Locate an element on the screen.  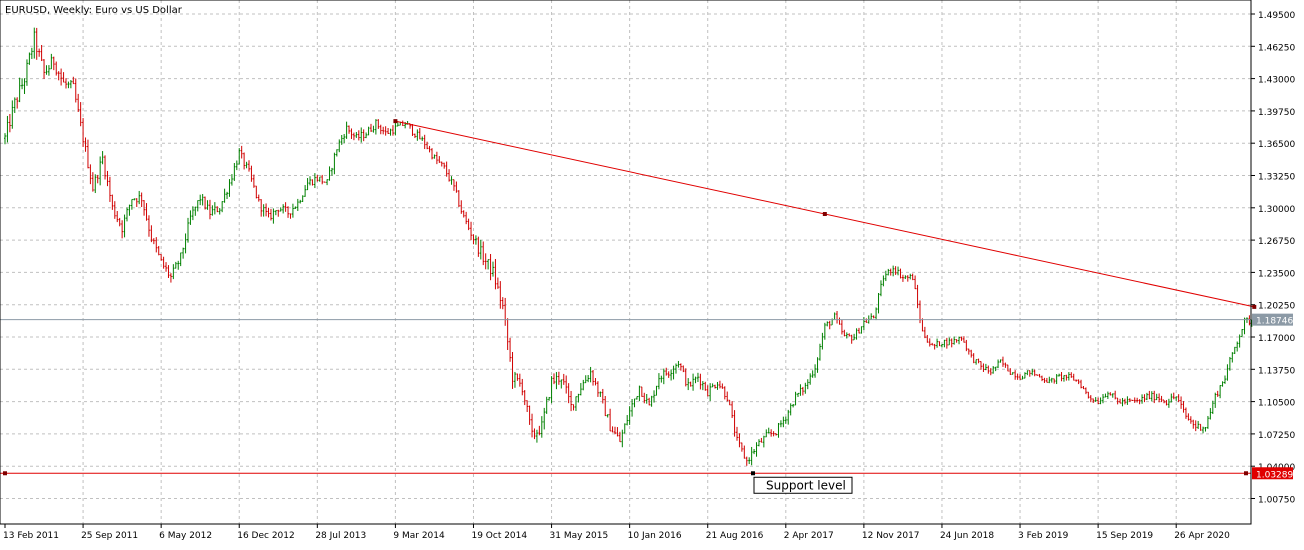
price-label: 1.46250 is located at coordinates (1276, 48).